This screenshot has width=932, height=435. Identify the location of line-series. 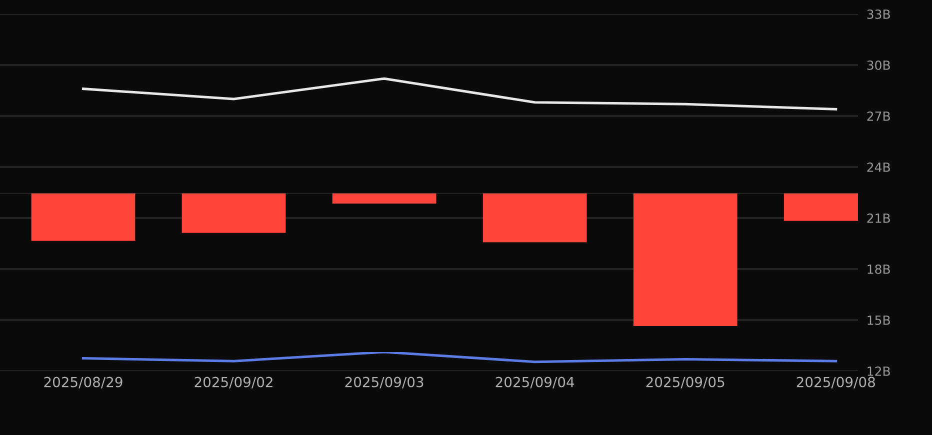
(460, 93).